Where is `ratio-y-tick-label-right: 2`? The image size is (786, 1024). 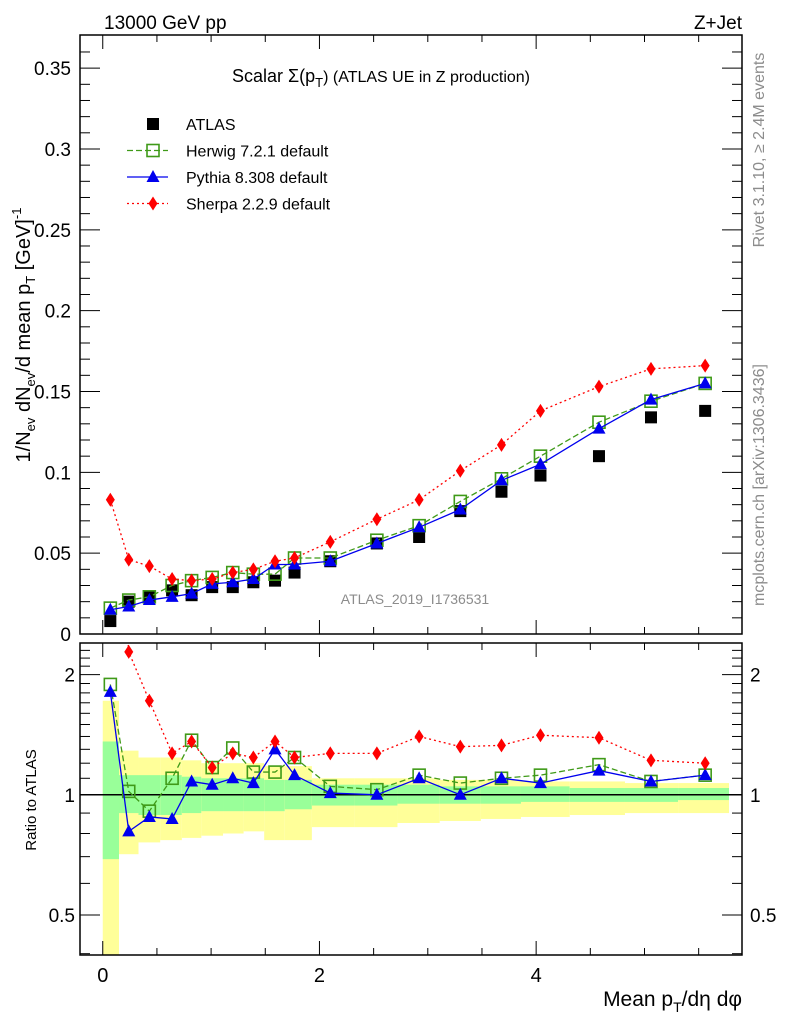
ratio-y-tick-label-right: 2 is located at coordinates (755, 676).